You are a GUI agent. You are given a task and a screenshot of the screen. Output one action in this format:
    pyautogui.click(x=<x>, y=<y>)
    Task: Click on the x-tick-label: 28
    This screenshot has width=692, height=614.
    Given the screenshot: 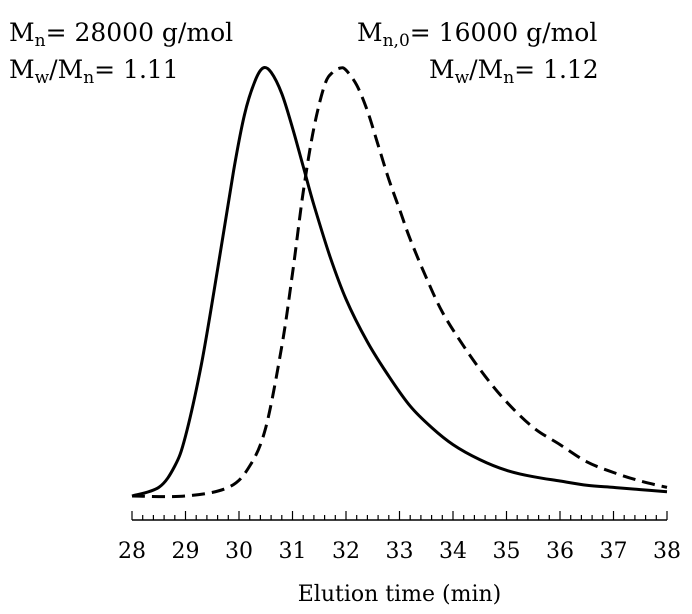 What is the action you would take?
    pyautogui.click(x=132, y=551)
    